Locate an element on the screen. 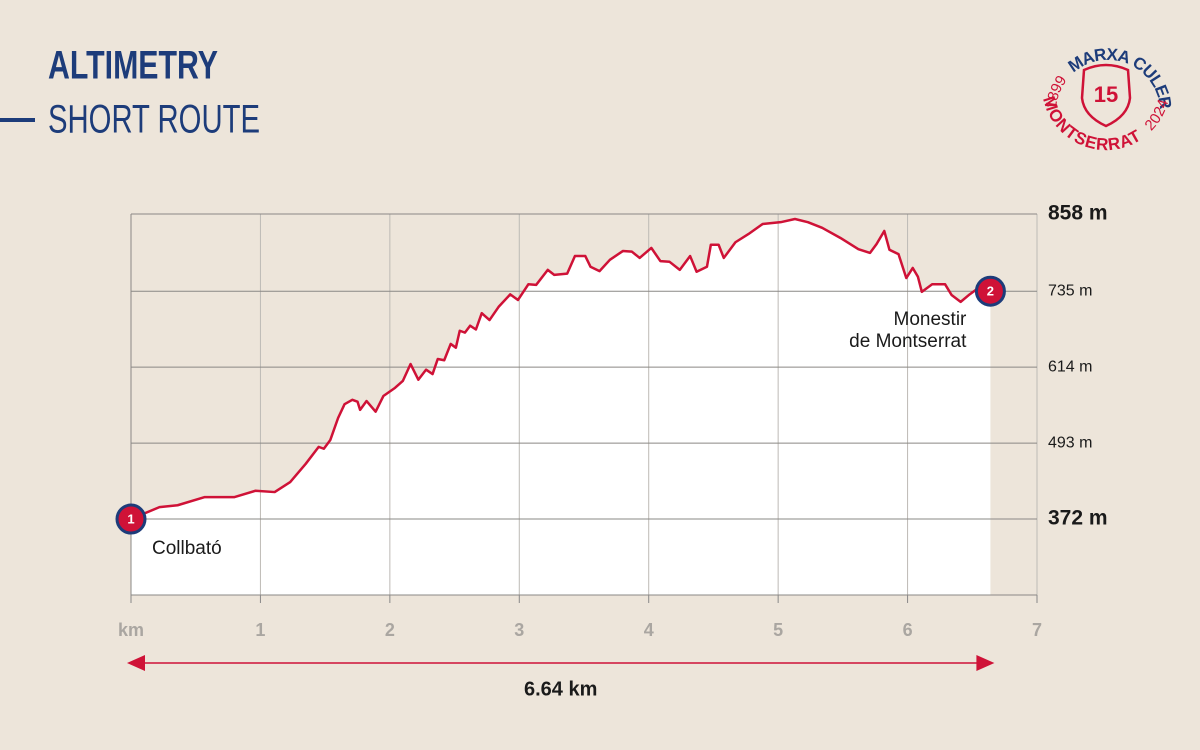  x-tick-label: 1 is located at coordinates (260, 630).